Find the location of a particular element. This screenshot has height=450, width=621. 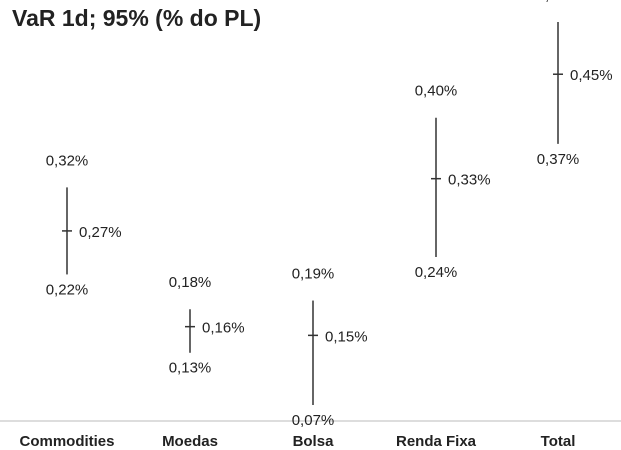

low-label: 0,37% is located at coordinates (558, 159).